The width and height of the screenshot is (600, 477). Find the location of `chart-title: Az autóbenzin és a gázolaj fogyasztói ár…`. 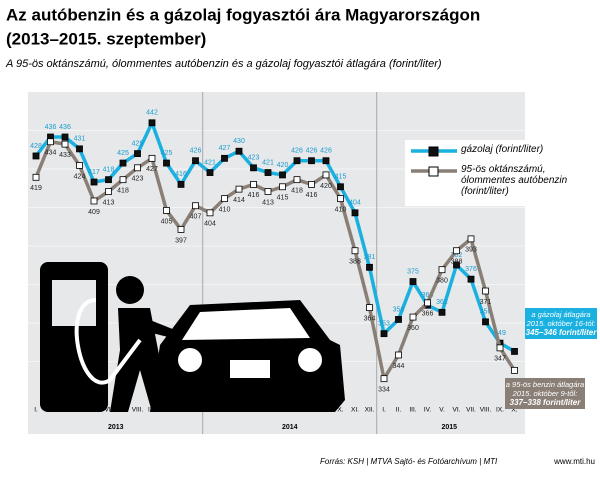

chart-title: Az autóbenzin és a gázolaj fogyasztói ár… is located at coordinates (243, 14).